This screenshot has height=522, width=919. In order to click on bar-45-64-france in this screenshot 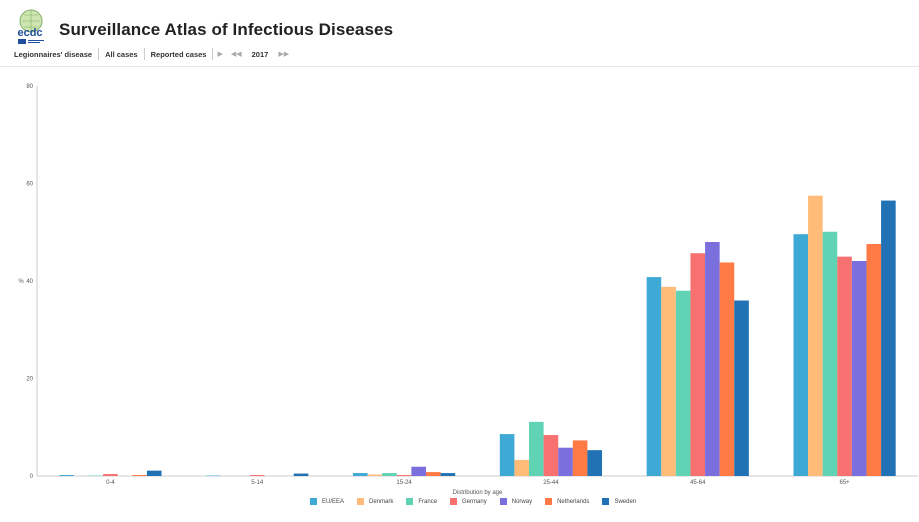, I will do `click(683, 383)`.